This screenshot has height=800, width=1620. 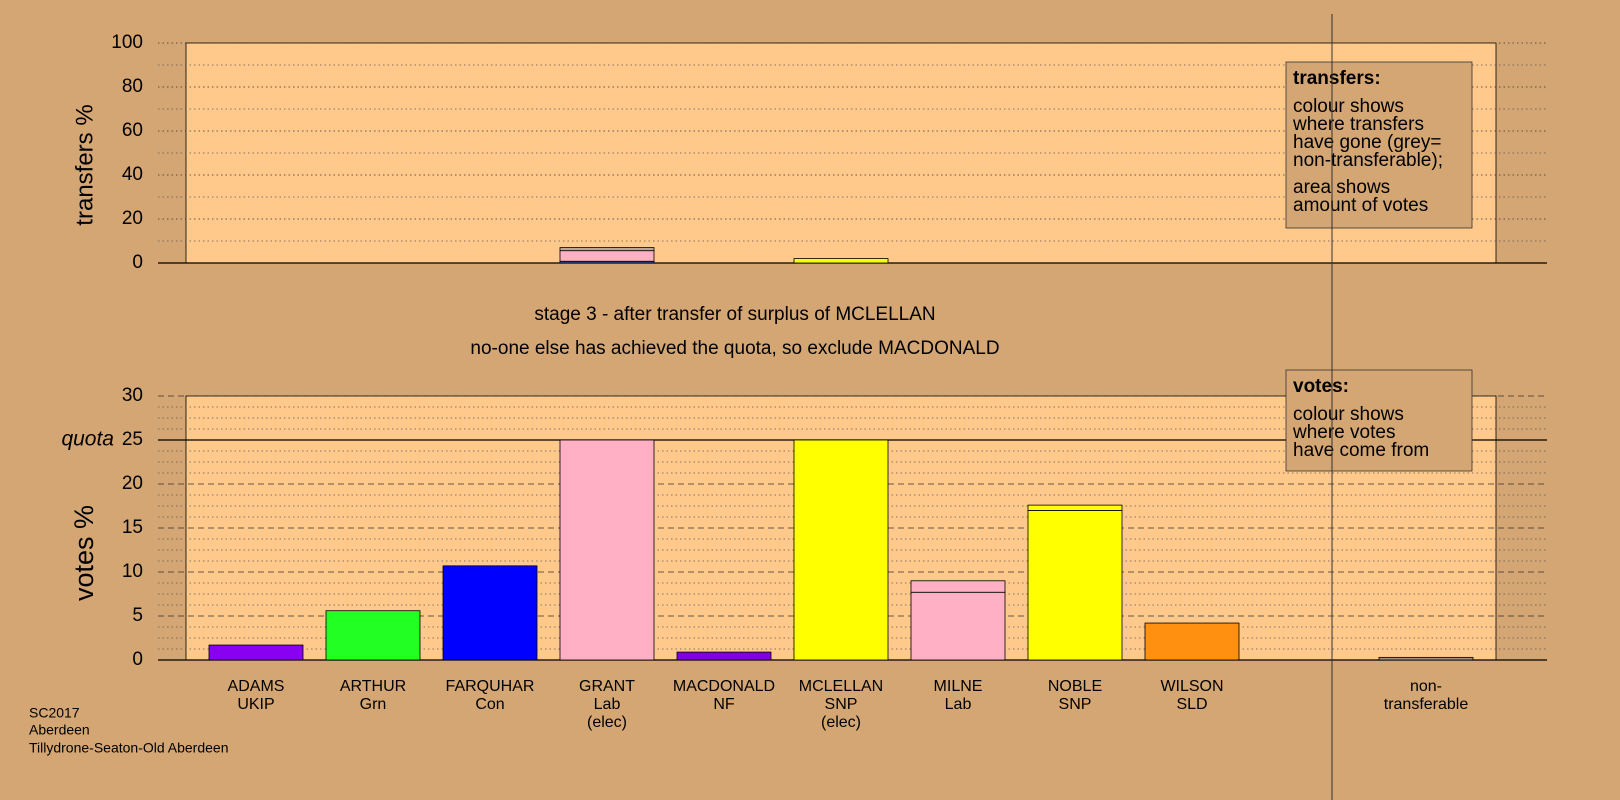 What do you see at coordinates (132, 527) in the screenshot?
I see `y-tick-label: 15` at bounding box center [132, 527].